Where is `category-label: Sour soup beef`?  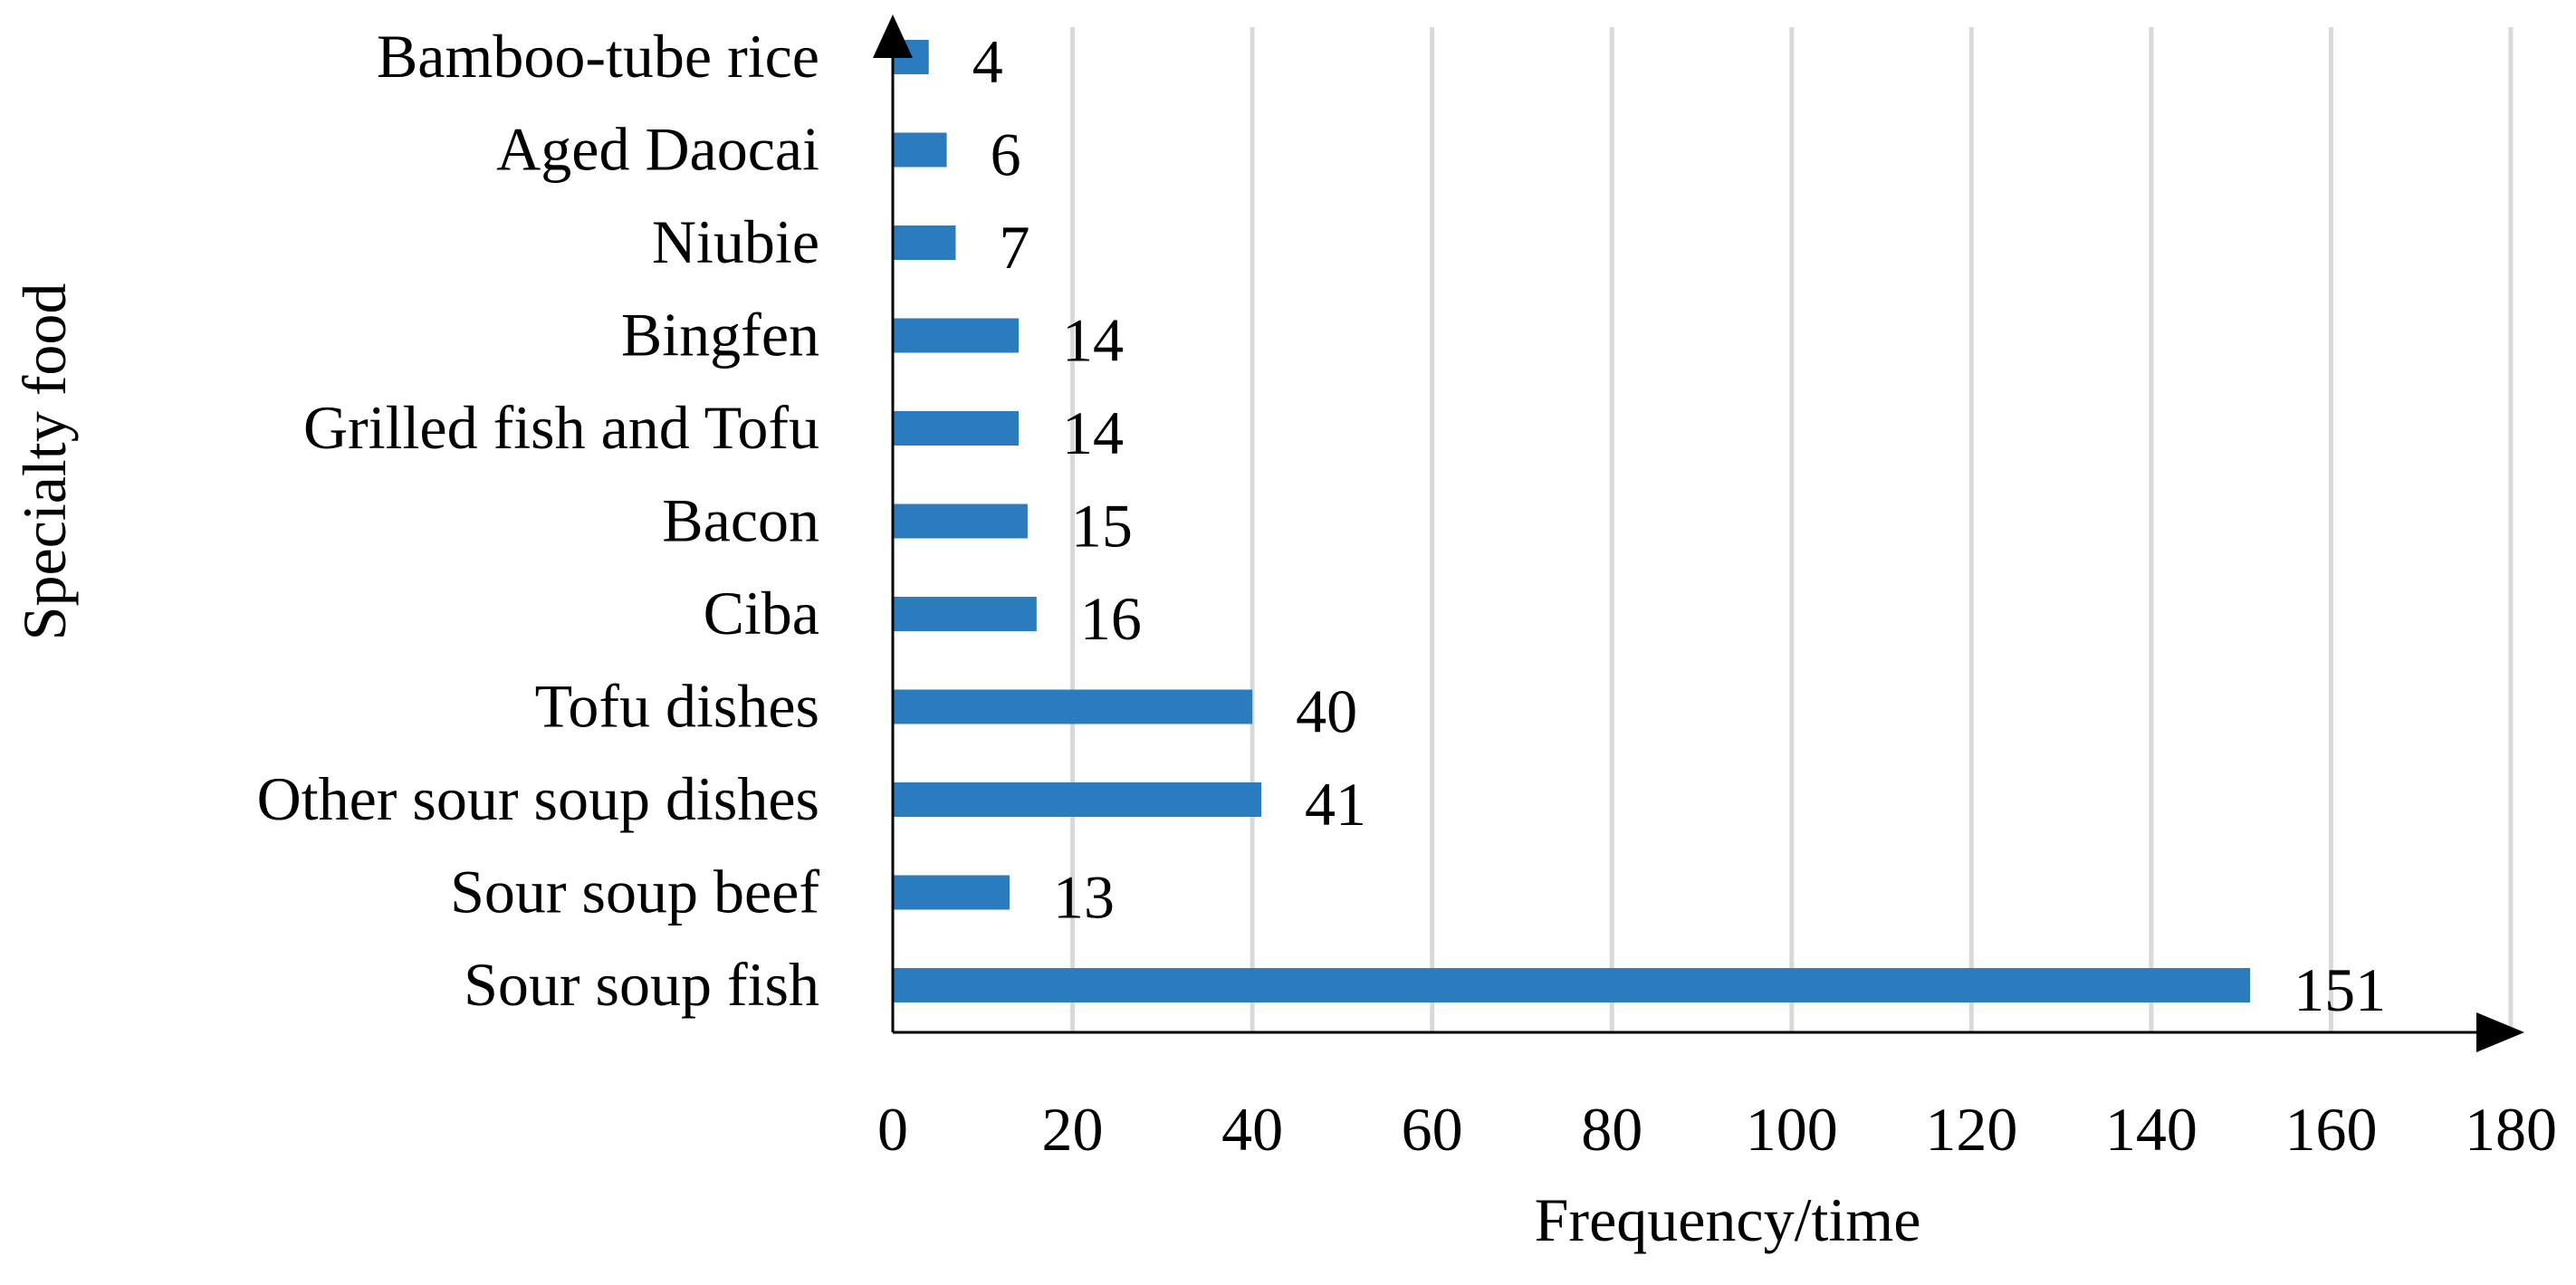 category-label: Sour soup beef is located at coordinates (634, 892).